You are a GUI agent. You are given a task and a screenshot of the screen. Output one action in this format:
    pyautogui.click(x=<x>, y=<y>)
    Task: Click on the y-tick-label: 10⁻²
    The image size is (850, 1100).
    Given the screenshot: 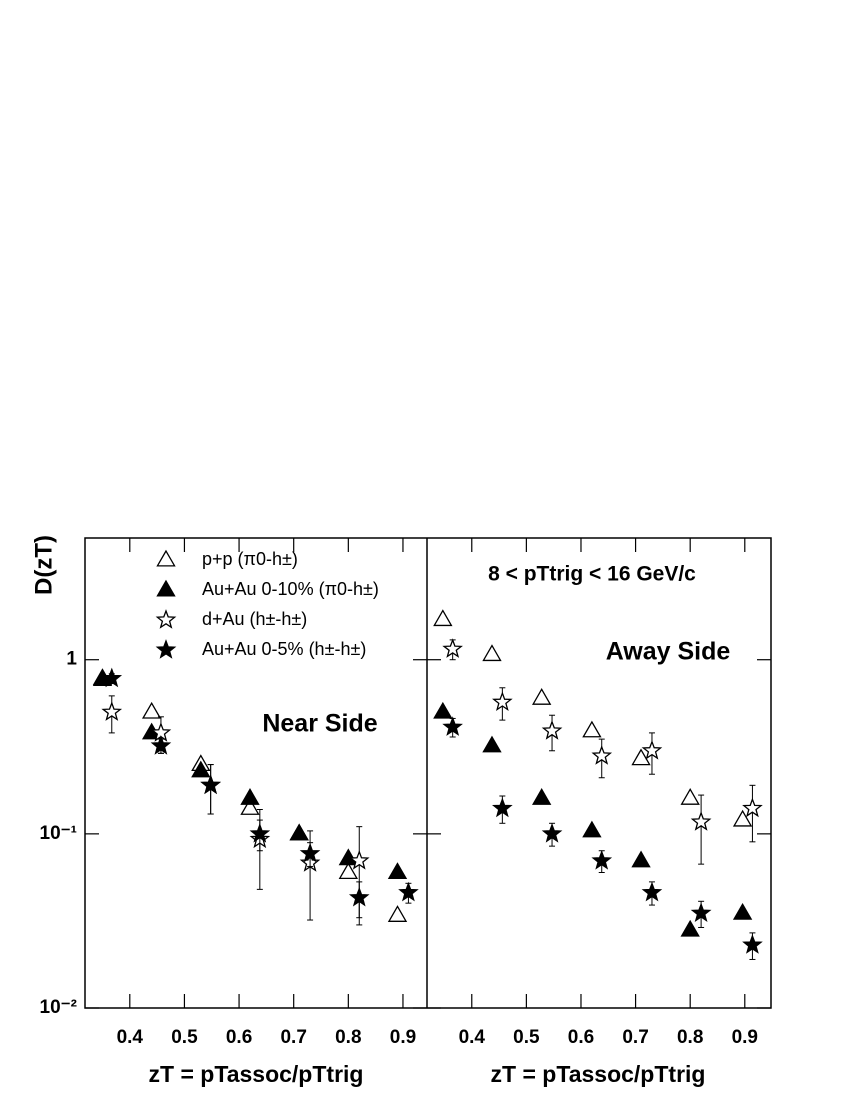 What is the action you would take?
    pyautogui.click(x=59, y=1007)
    